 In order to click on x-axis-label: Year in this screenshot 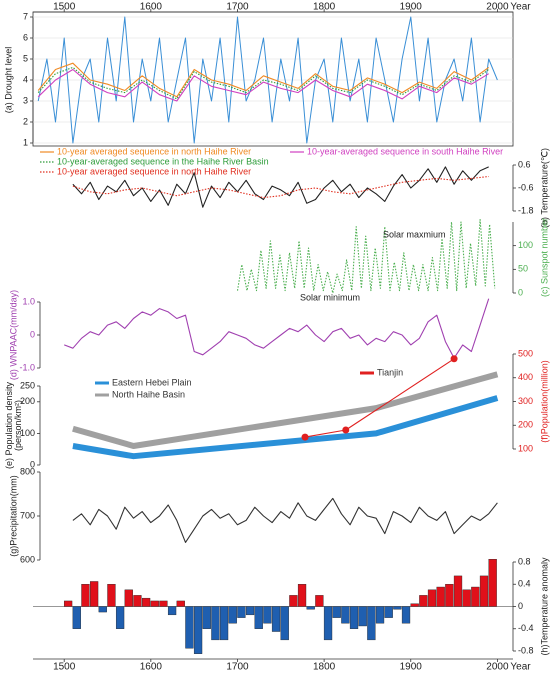, I will do `click(520, 7)`.